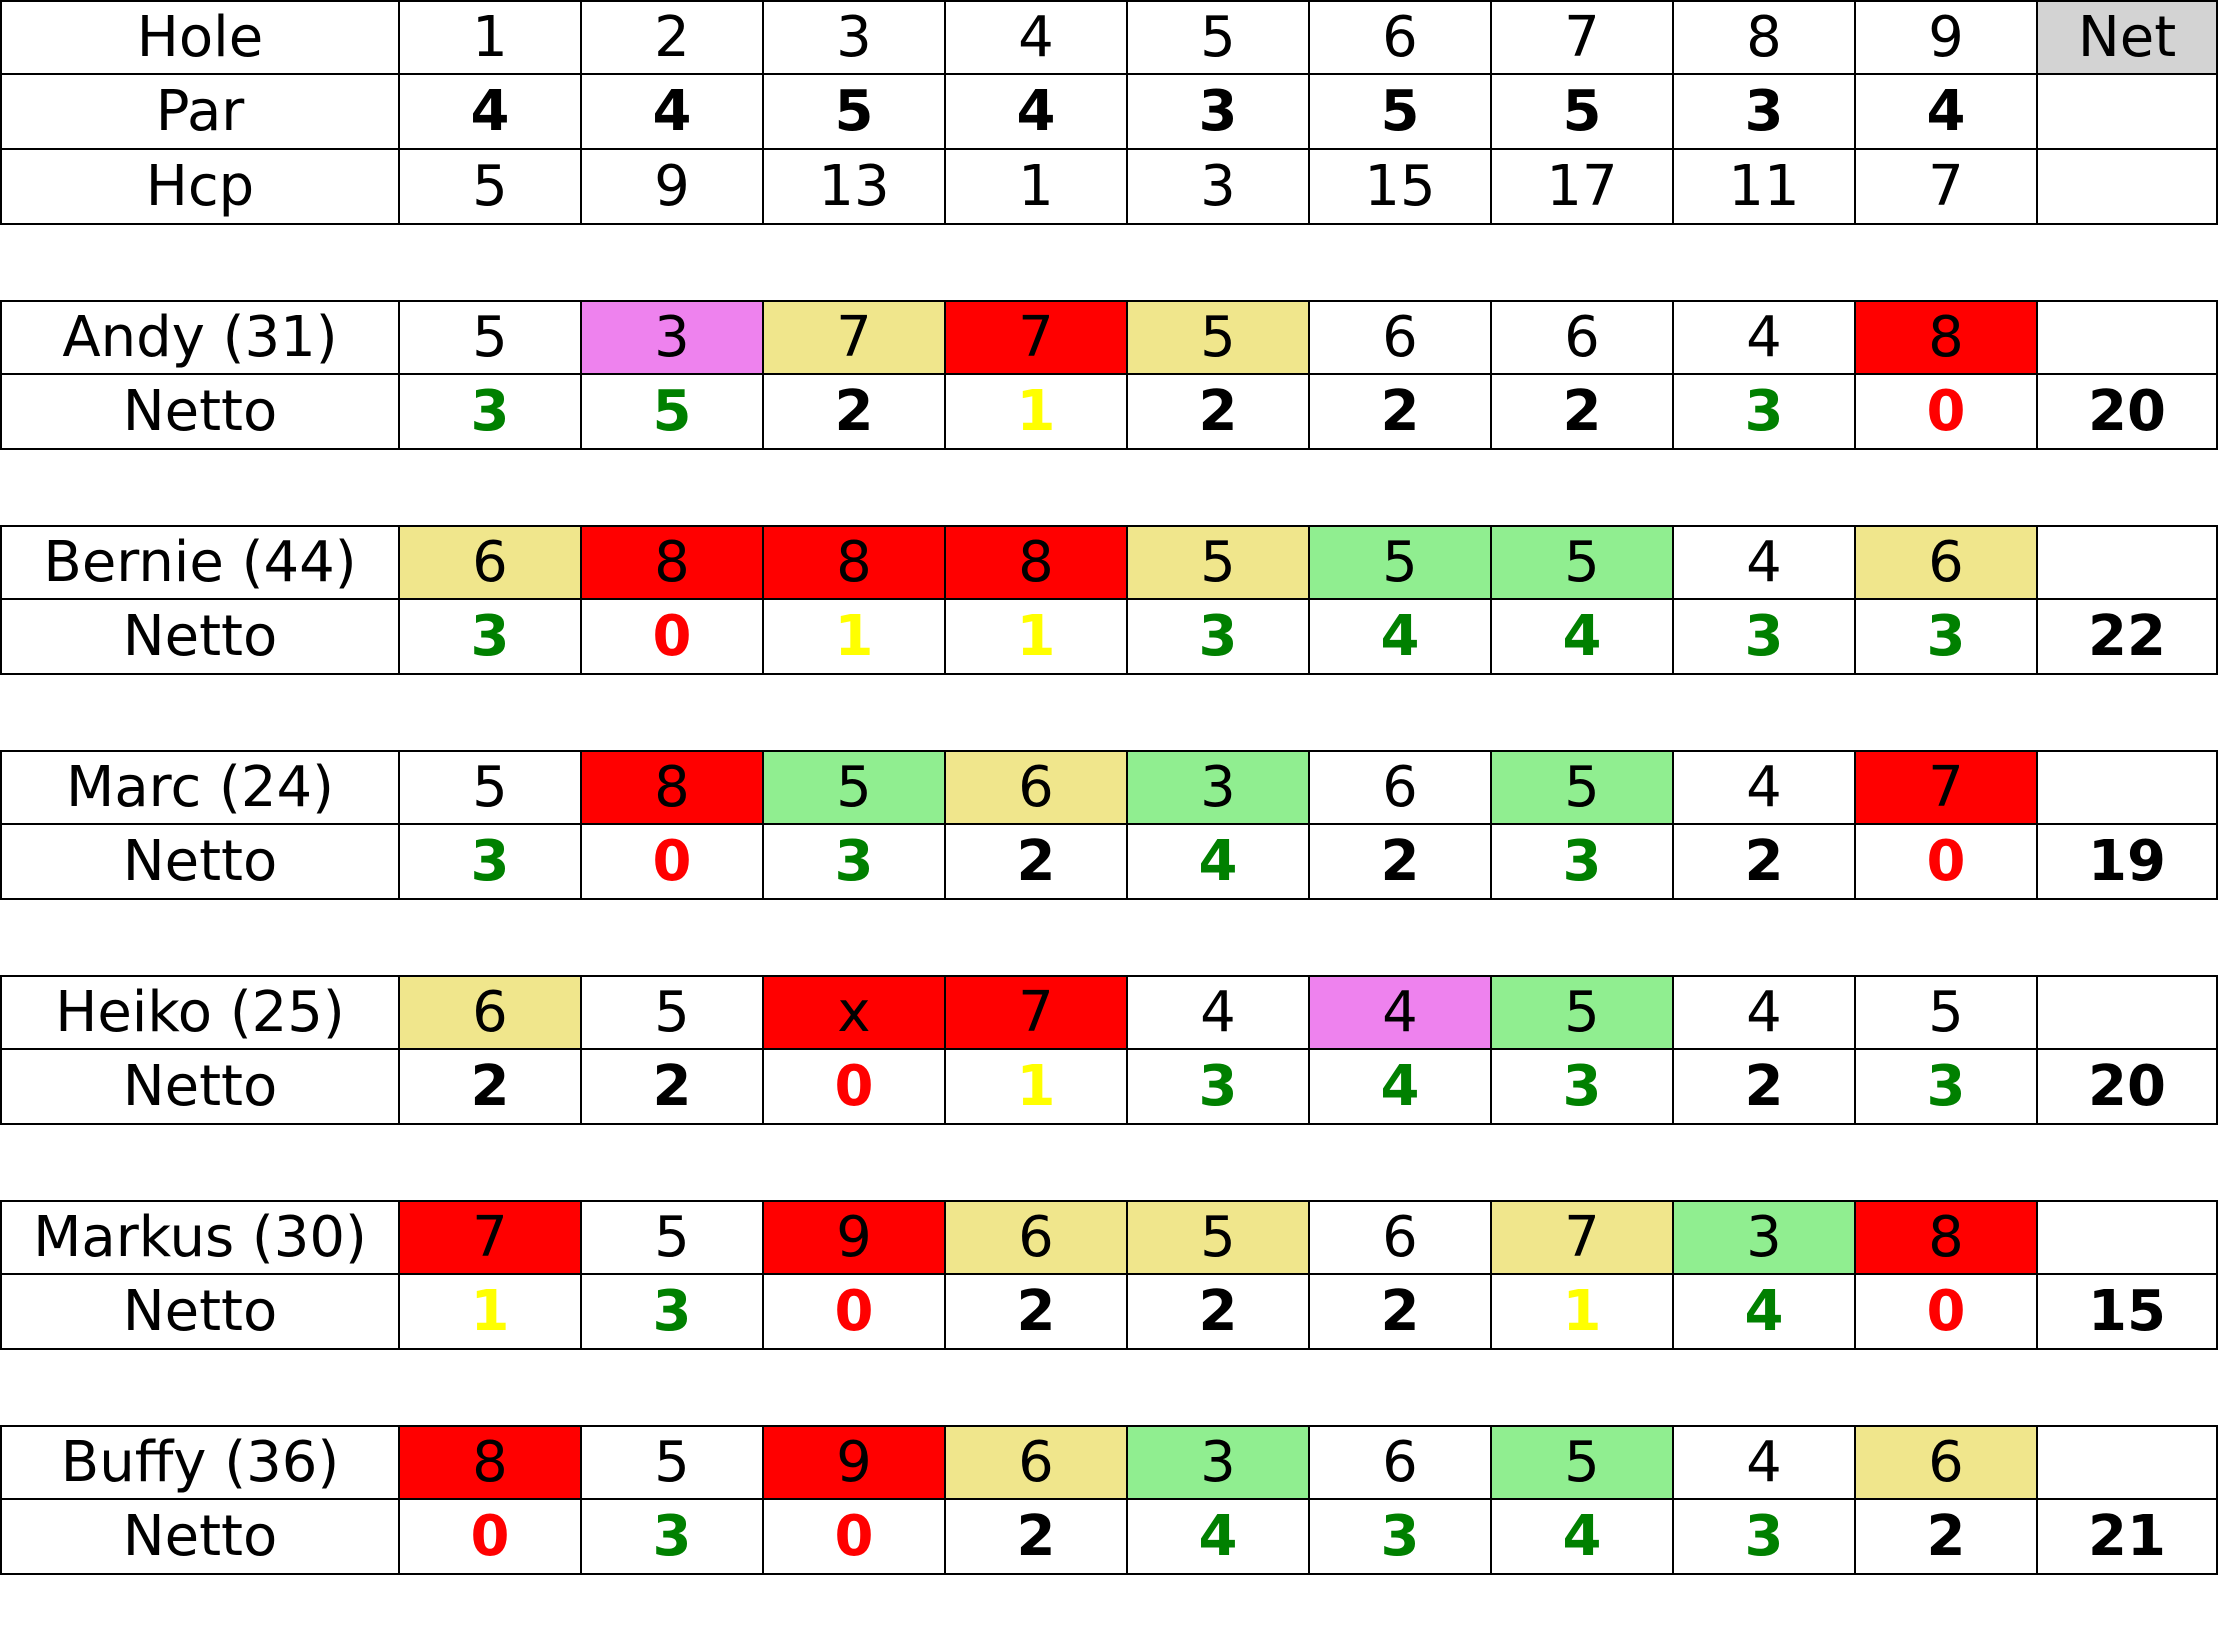 The height and width of the screenshot is (1650, 2218). I want to click on net-total: 21, so click(2128, 1537).